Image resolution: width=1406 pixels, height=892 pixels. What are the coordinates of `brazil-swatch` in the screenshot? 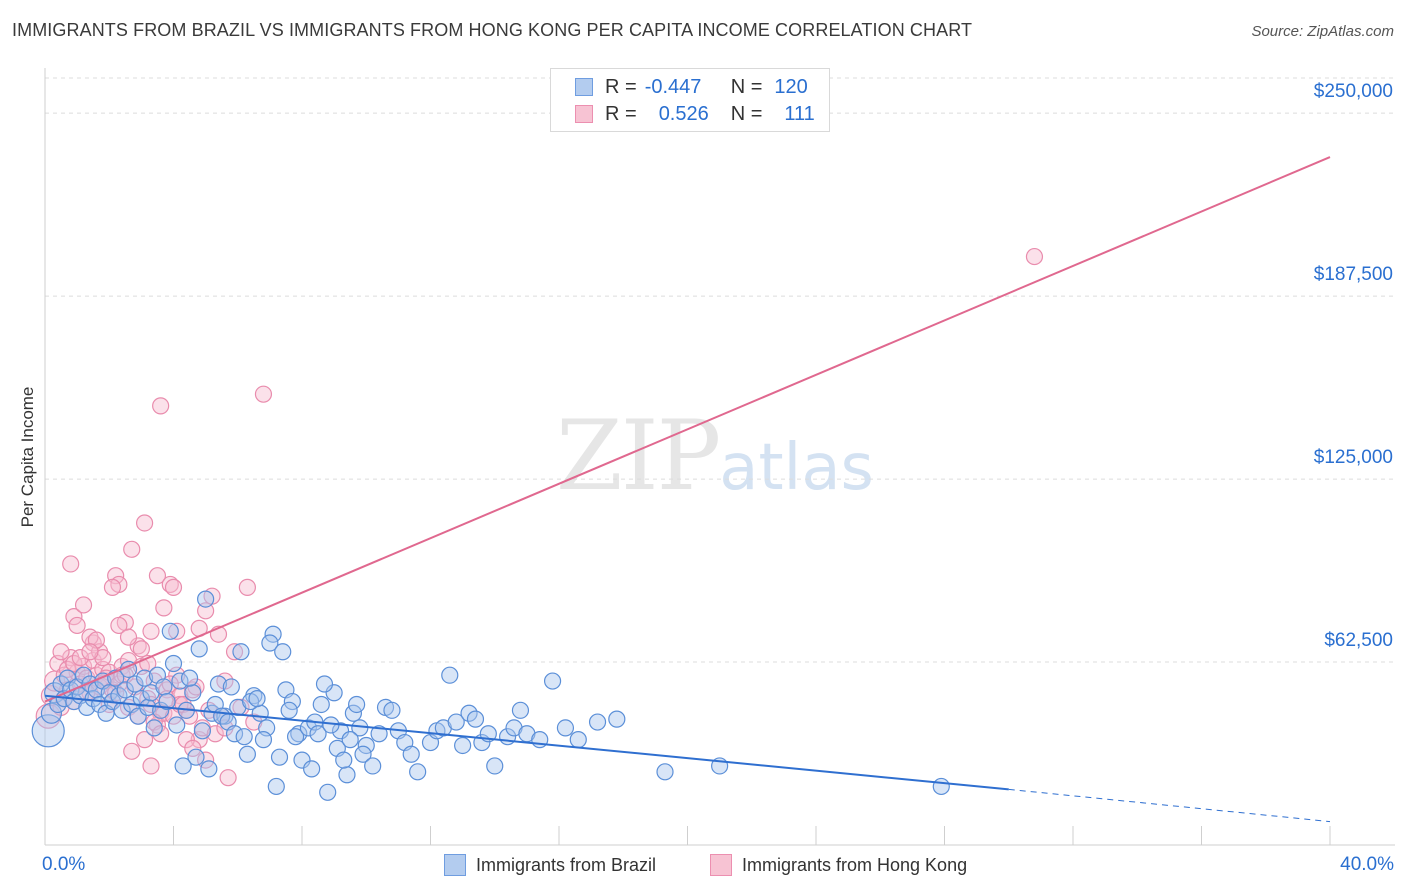 It's located at (584, 87).